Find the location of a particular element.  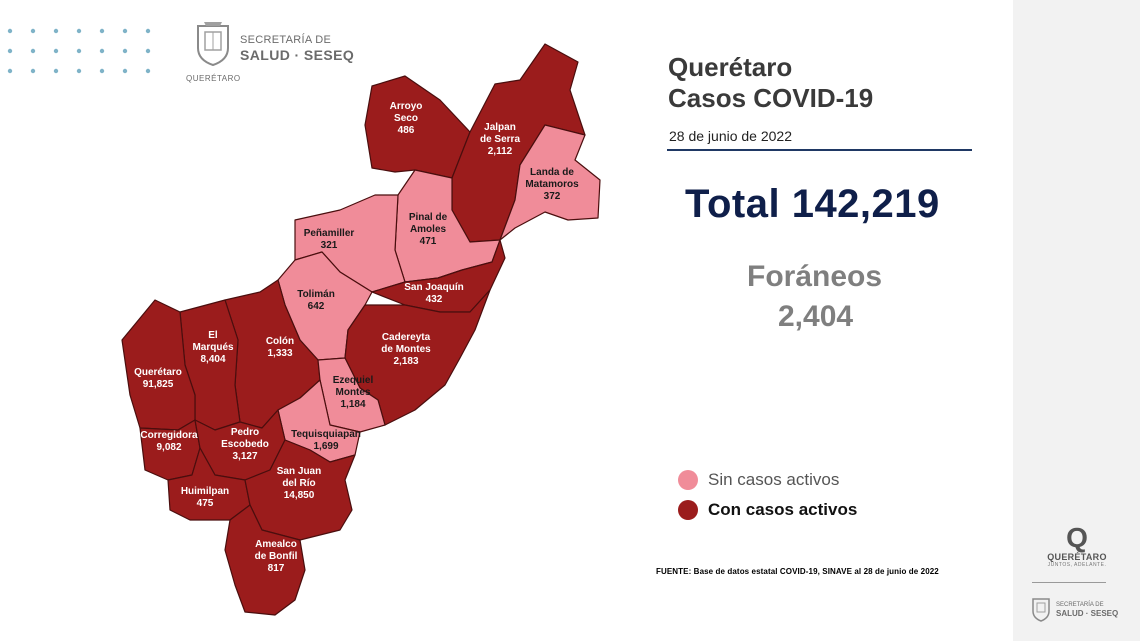

municipality-cases: 2,112 is located at coordinates (500, 151).